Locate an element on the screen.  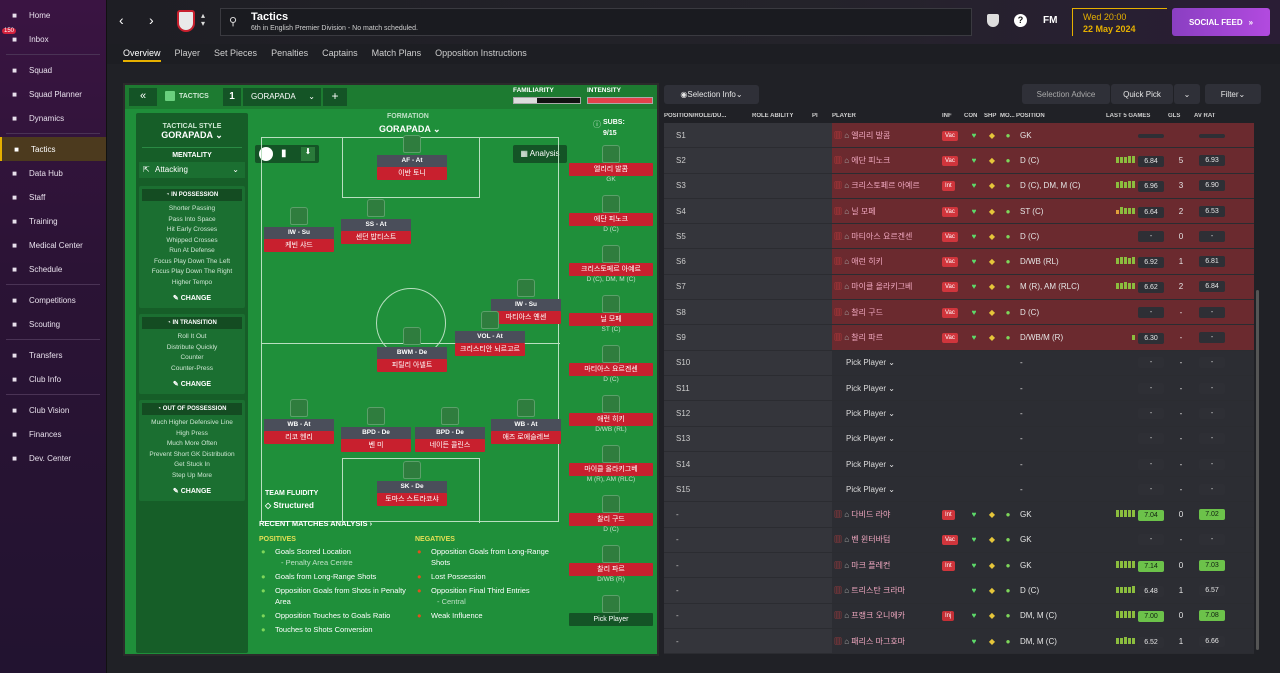
filter-button: Filter ⌄ is located at coordinates (1233, 94).